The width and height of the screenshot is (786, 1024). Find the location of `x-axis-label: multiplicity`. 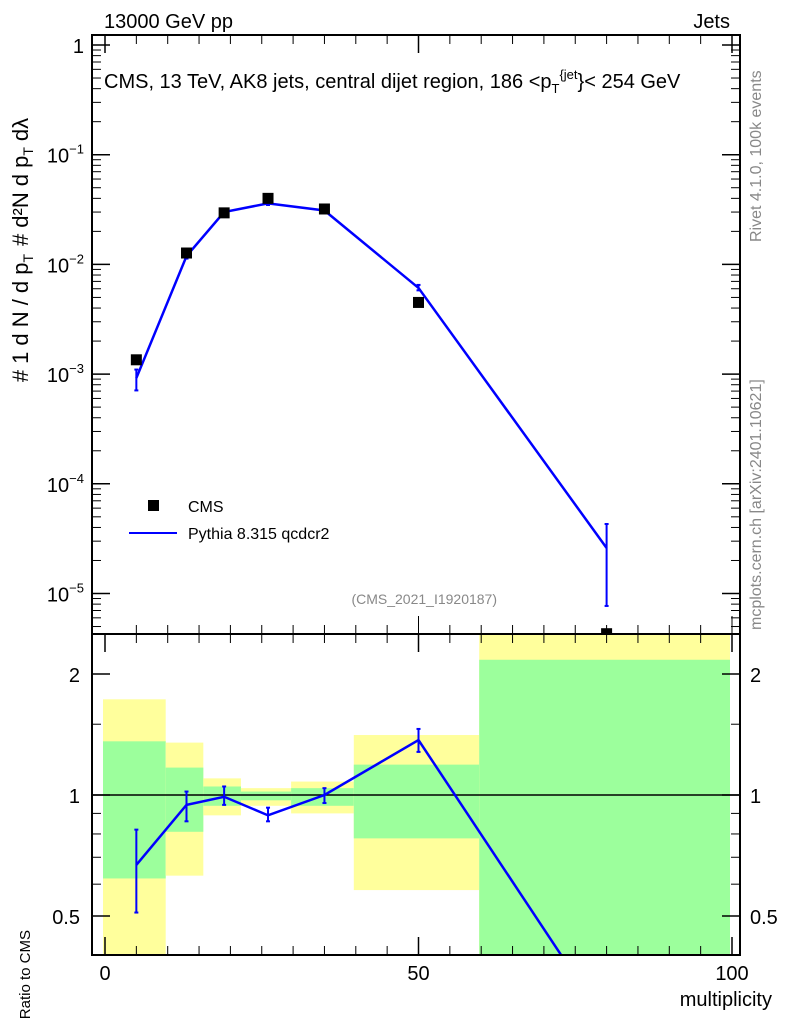

x-axis-label: multiplicity is located at coordinates (726, 1000).